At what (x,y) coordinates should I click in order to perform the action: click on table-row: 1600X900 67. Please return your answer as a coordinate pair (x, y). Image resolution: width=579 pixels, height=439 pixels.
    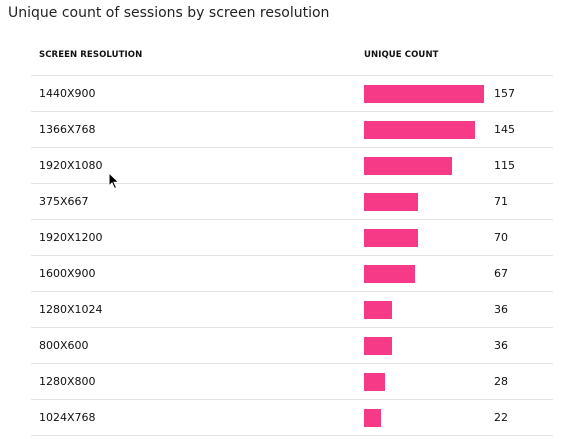
    Looking at the image, I should click on (292, 274).